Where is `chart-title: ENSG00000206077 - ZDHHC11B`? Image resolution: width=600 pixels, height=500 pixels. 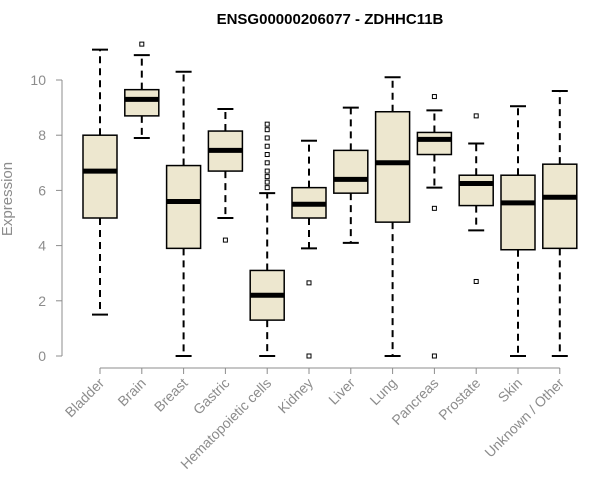
chart-title: ENSG00000206077 - ZDHHC11B is located at coordinates (330, 19).